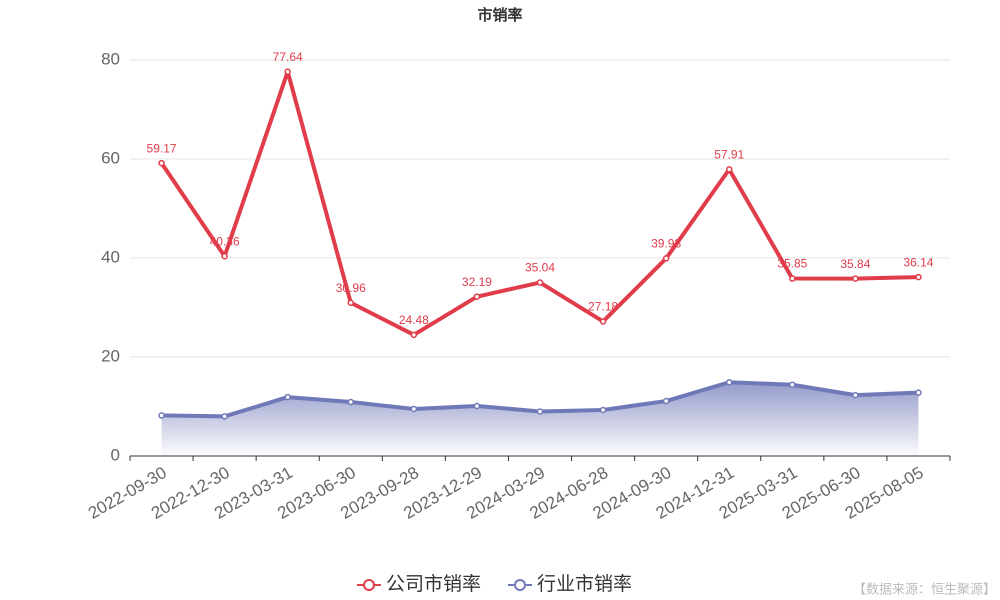  I want to click on y-tick-label: 40, so click(110, 256).